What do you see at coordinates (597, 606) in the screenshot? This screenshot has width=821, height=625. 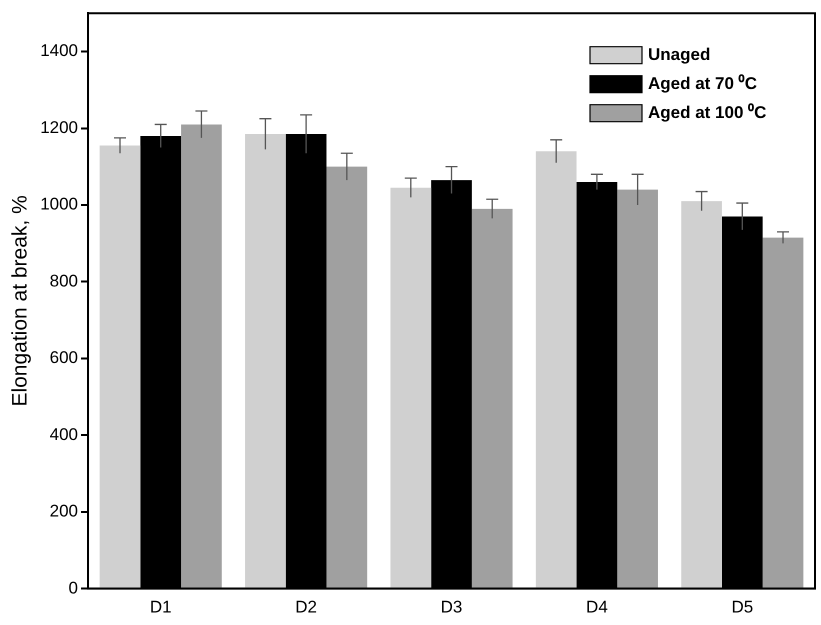 I see `x-tick-label: D4` at bounding box center [597, 606].